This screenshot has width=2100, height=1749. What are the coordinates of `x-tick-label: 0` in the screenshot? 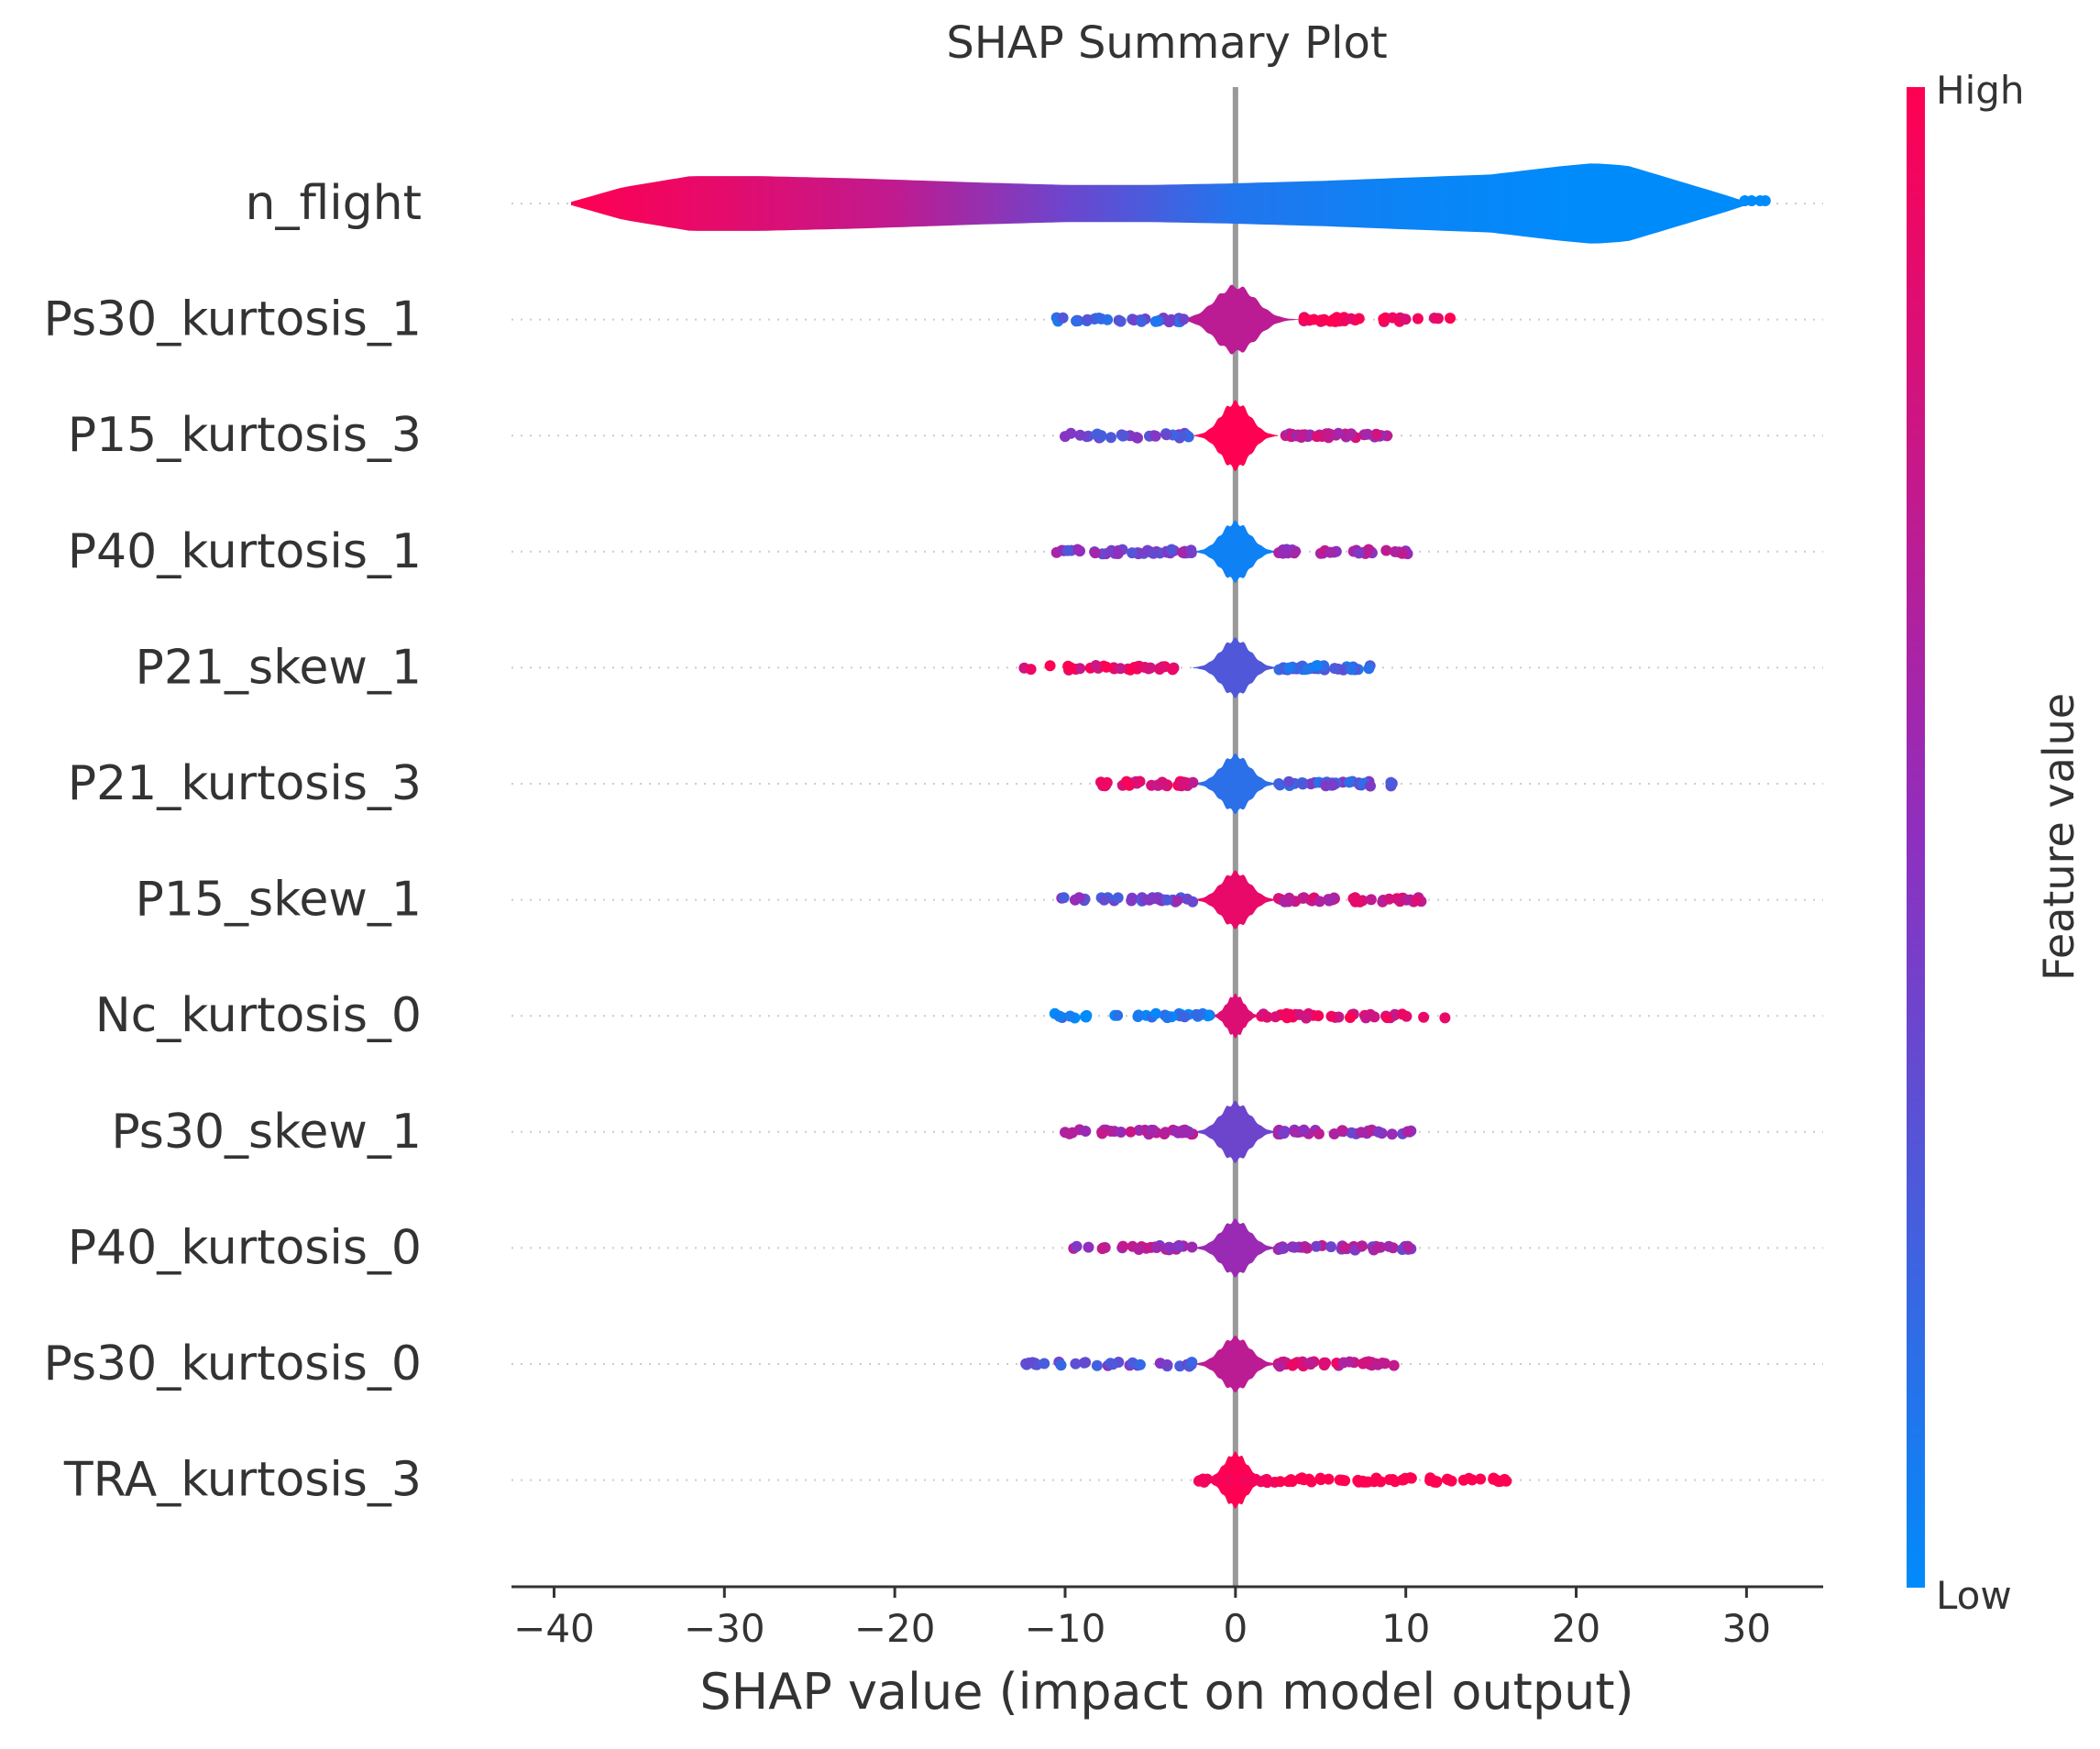 It's located at (1235, 1628).